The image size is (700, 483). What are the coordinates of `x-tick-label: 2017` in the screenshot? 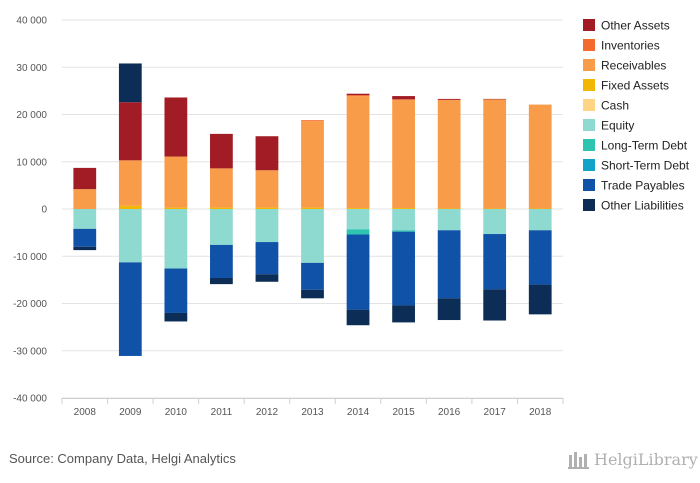 It's located at (495, 412).